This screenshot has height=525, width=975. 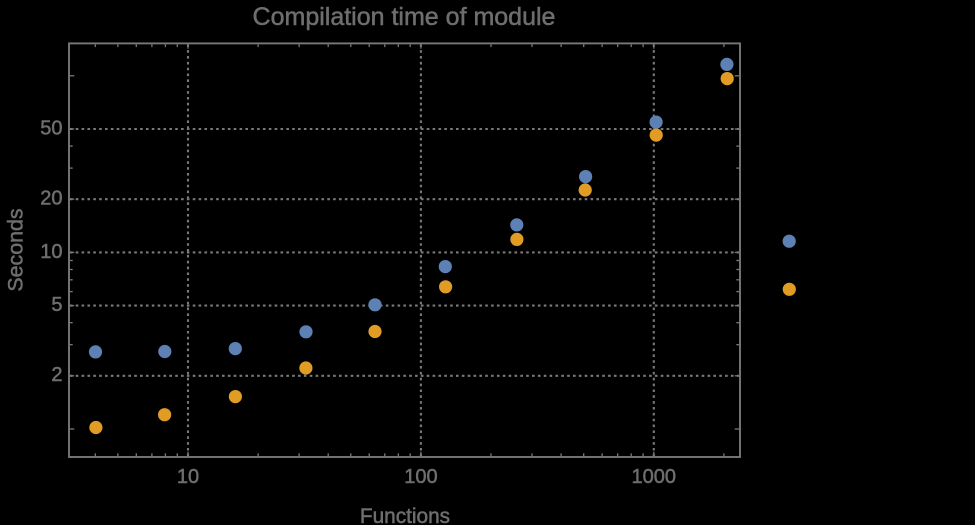 What do you see at coordinates (404, 17) in the screenshot?
I see `svg-text: Compilation time of module` at bounding box center [404, 17].